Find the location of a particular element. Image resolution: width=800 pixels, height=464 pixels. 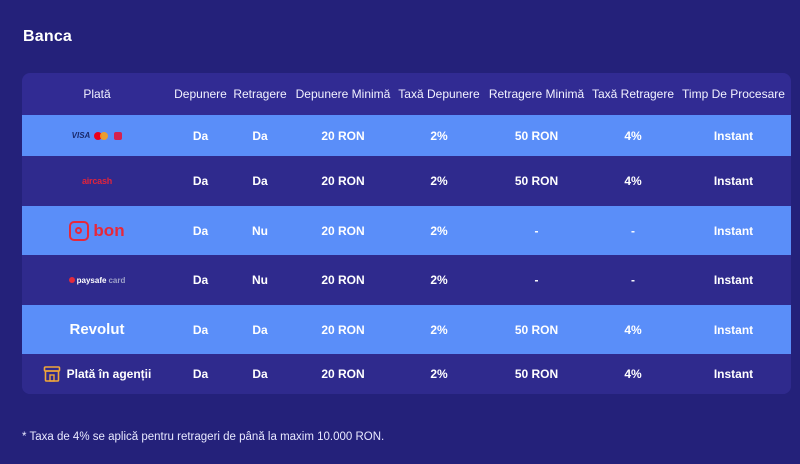

bon-box-icon is located at coordinates (79, 230).